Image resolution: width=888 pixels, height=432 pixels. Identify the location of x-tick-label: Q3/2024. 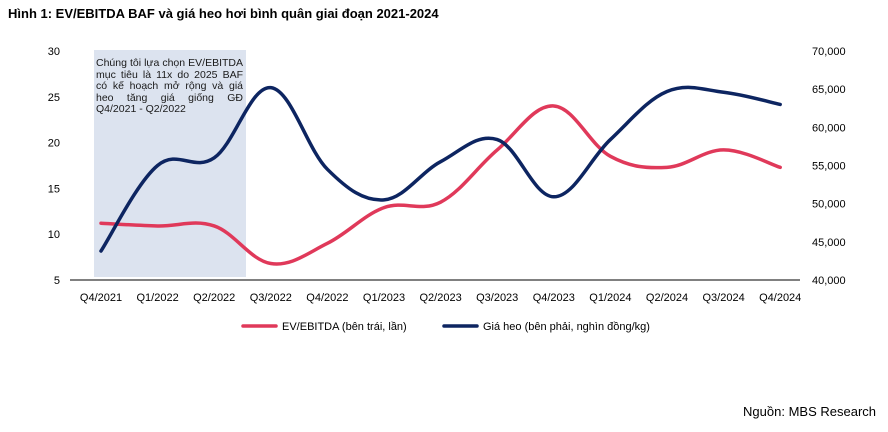
(723, 298).